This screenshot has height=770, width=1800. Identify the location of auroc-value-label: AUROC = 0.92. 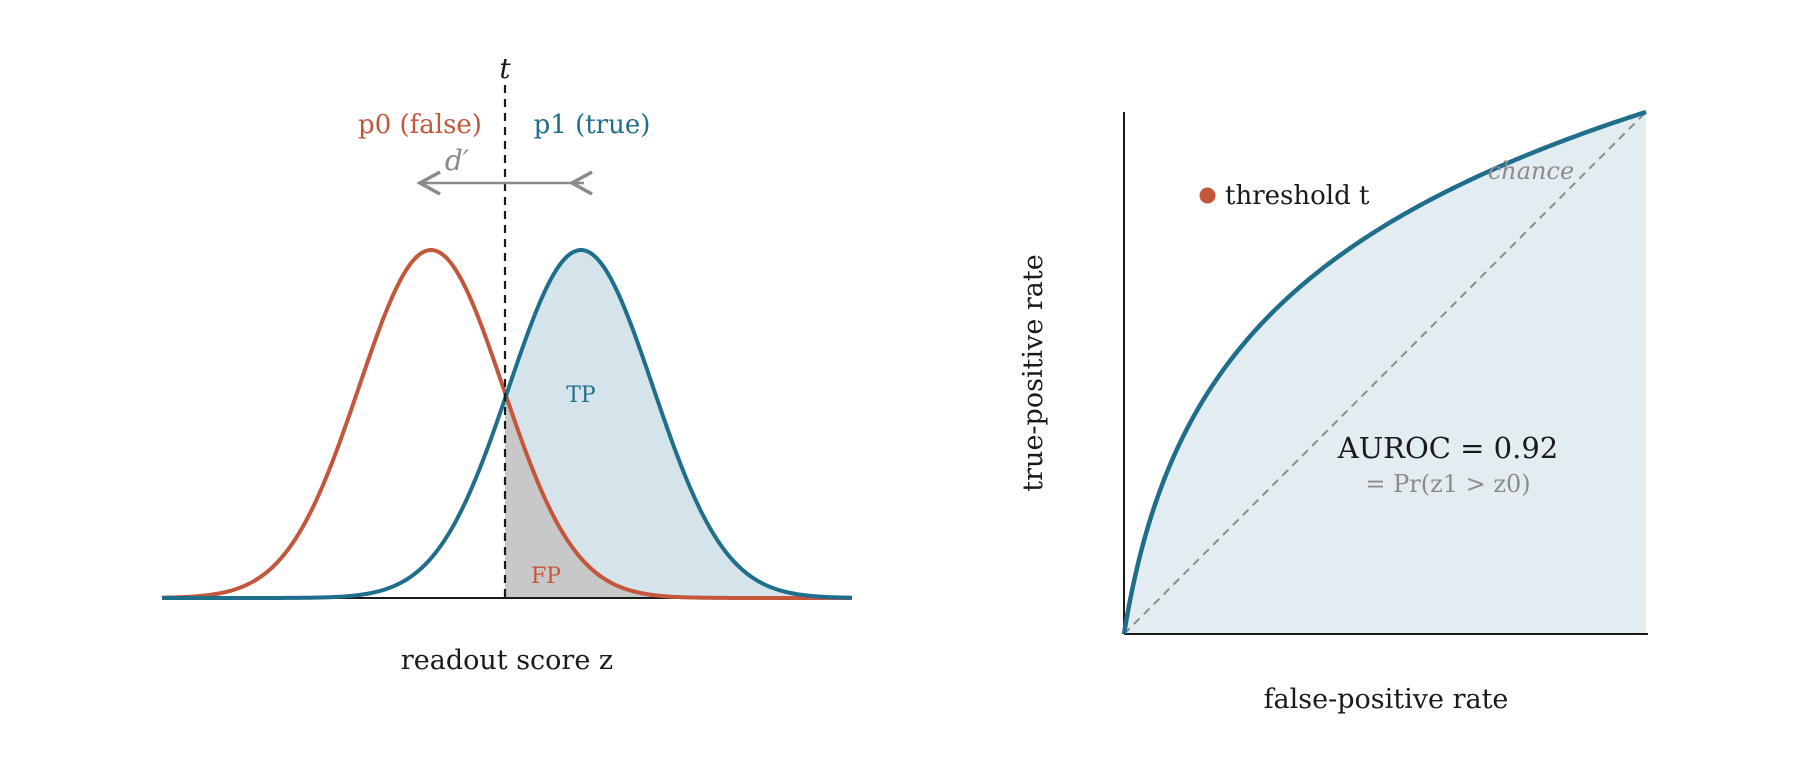
(1448, 448).